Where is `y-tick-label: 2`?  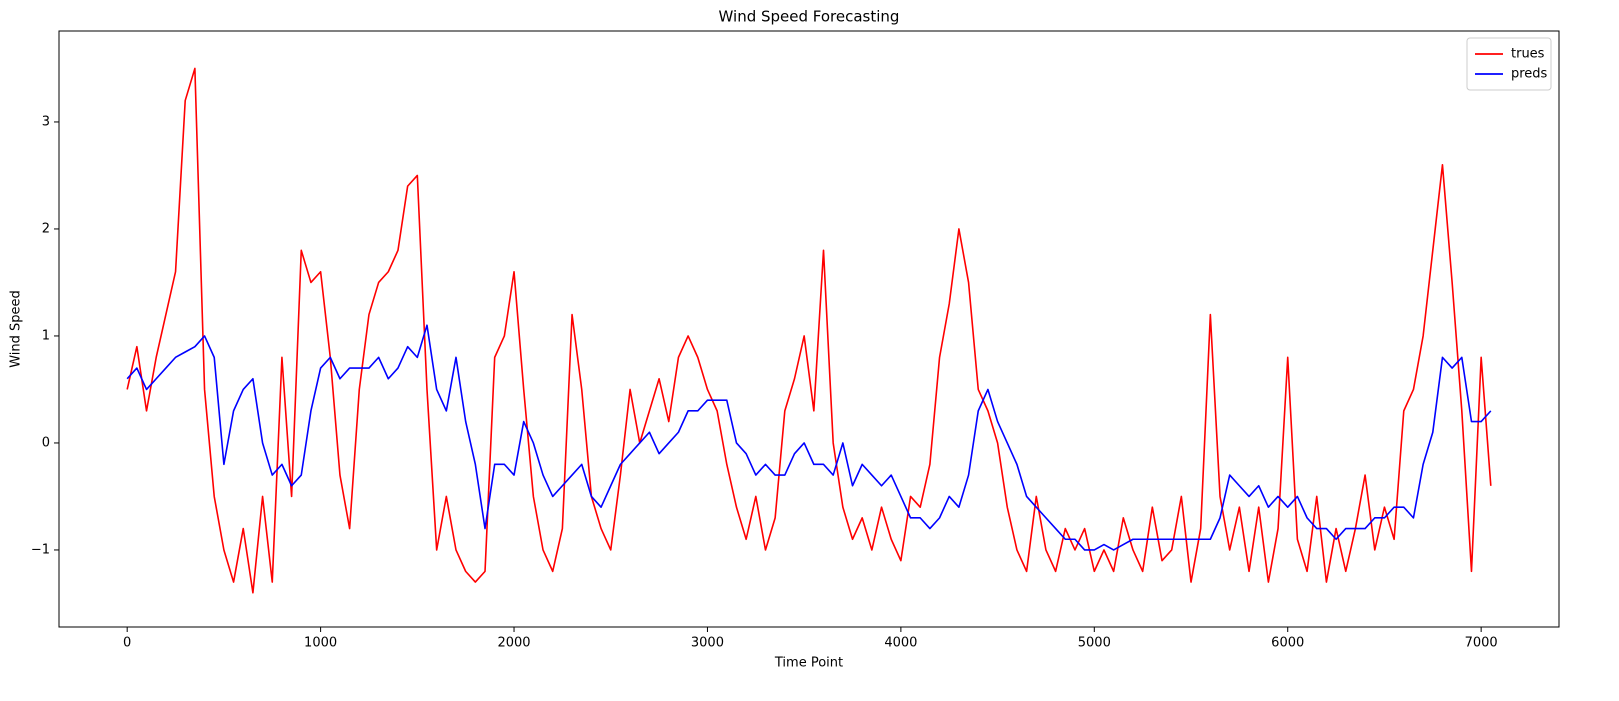 y-tick-label: 2 is located at coordinates (46, 228).